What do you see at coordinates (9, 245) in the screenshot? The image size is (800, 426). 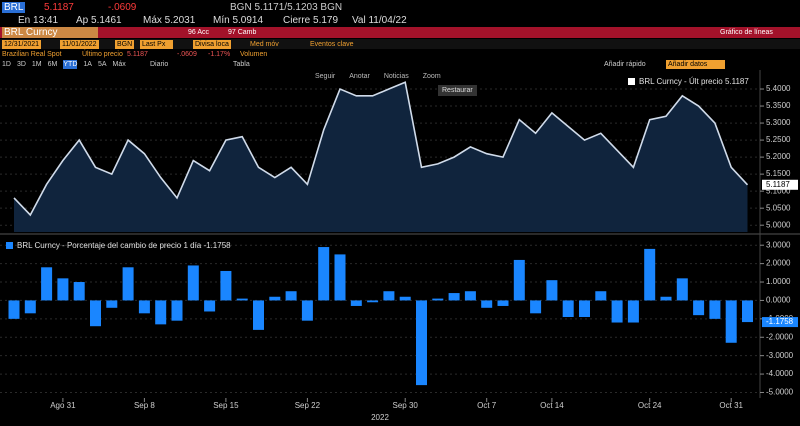 I see `legend-swatch` at bounding box center [9, 245].